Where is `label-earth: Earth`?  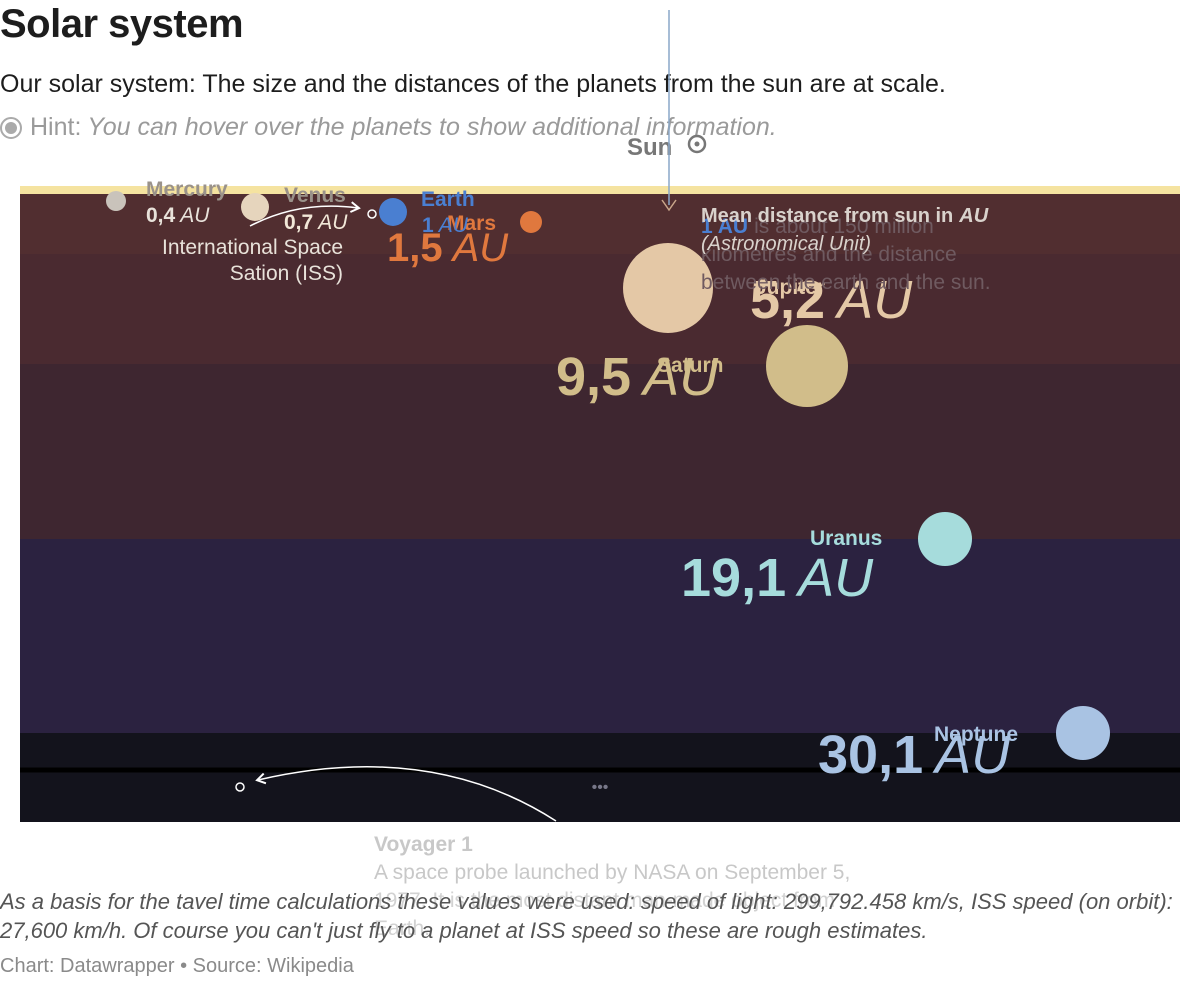
label-earth: Earth is located at coordinates (448, 199).